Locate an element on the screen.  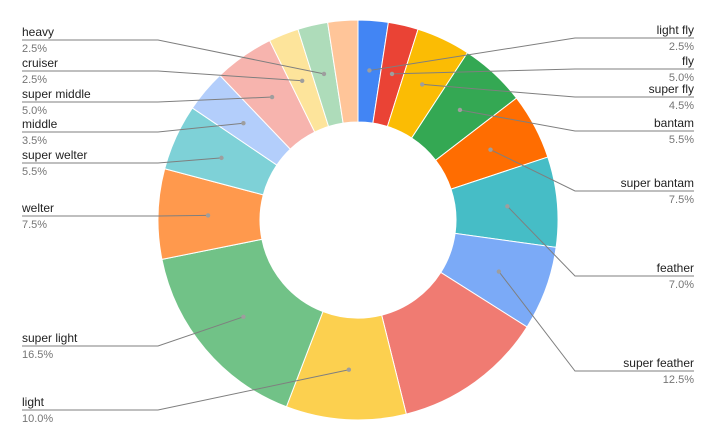
leader-dot-super-bantam is located at coordinates (490, 149).